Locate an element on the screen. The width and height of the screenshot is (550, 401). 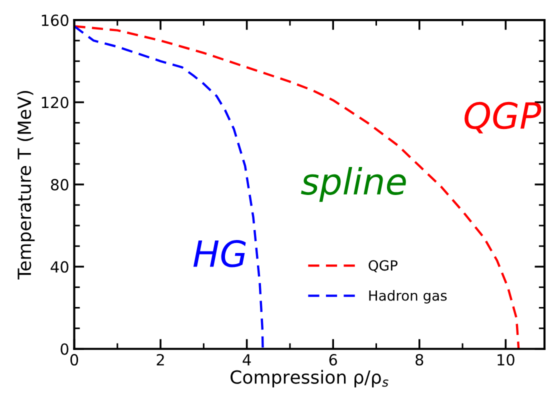
x-tick-label: 2 is located at coordinates (160, 360).